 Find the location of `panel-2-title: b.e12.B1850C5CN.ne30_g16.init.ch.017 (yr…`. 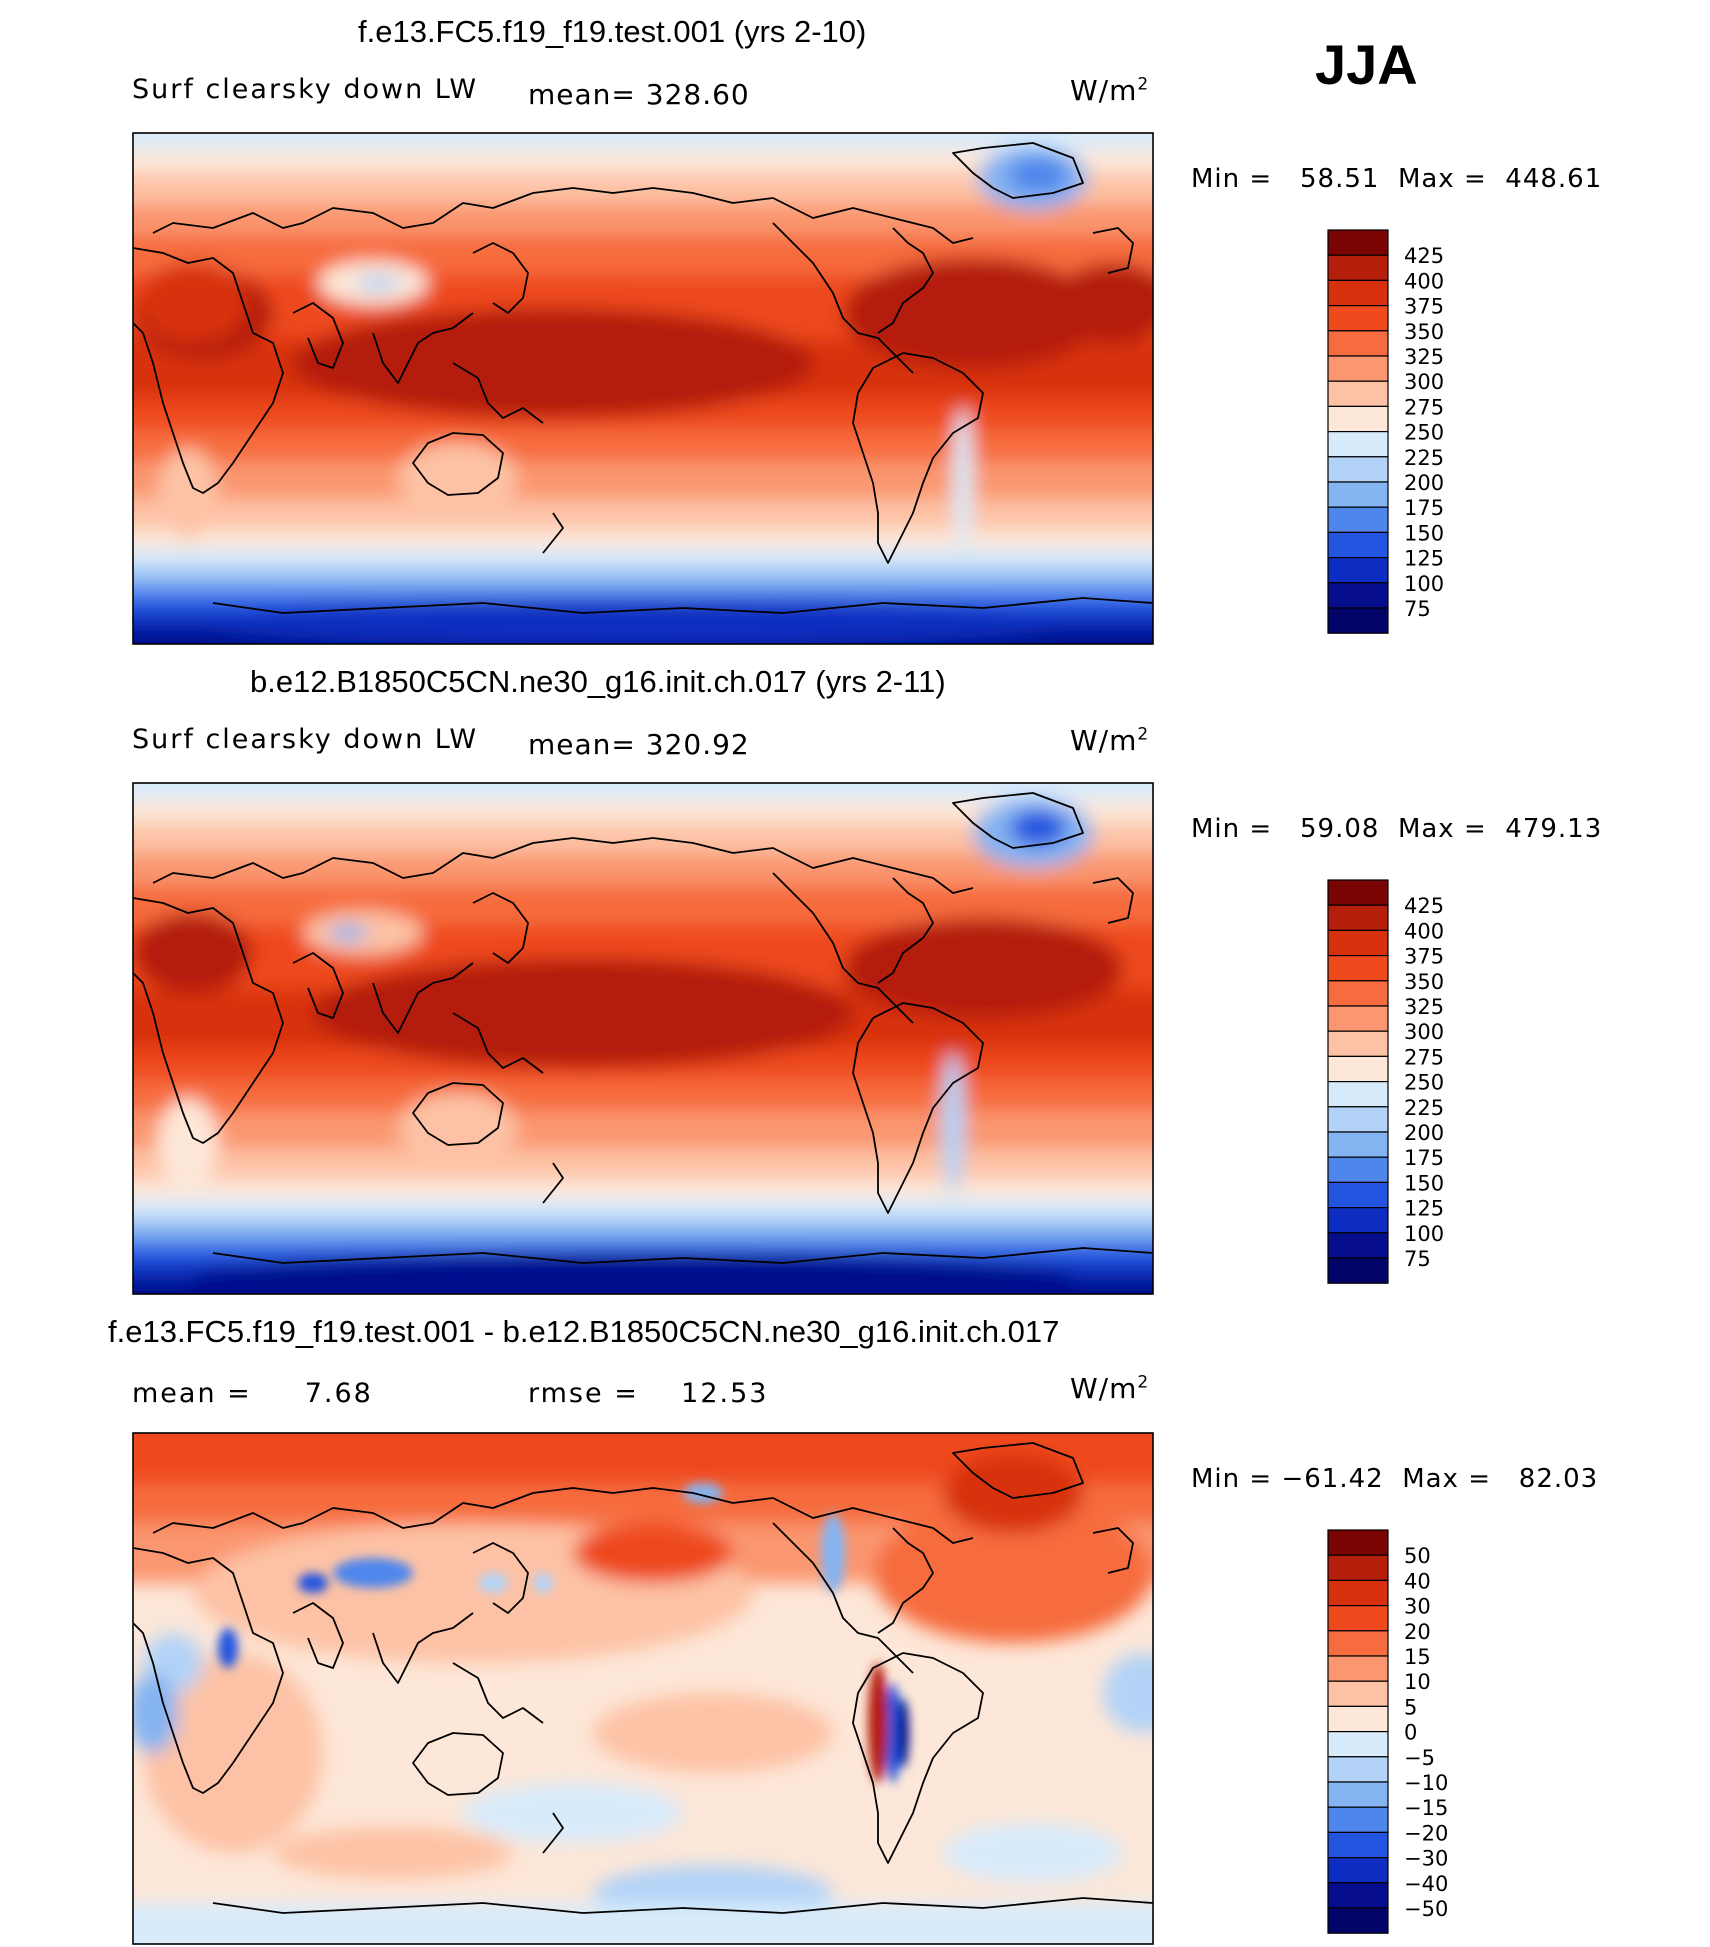

panel-2-title: b.e12.B1850C5CN.ne30_g16.init.ch.017 (yr… is located at coordinates (598, 681).